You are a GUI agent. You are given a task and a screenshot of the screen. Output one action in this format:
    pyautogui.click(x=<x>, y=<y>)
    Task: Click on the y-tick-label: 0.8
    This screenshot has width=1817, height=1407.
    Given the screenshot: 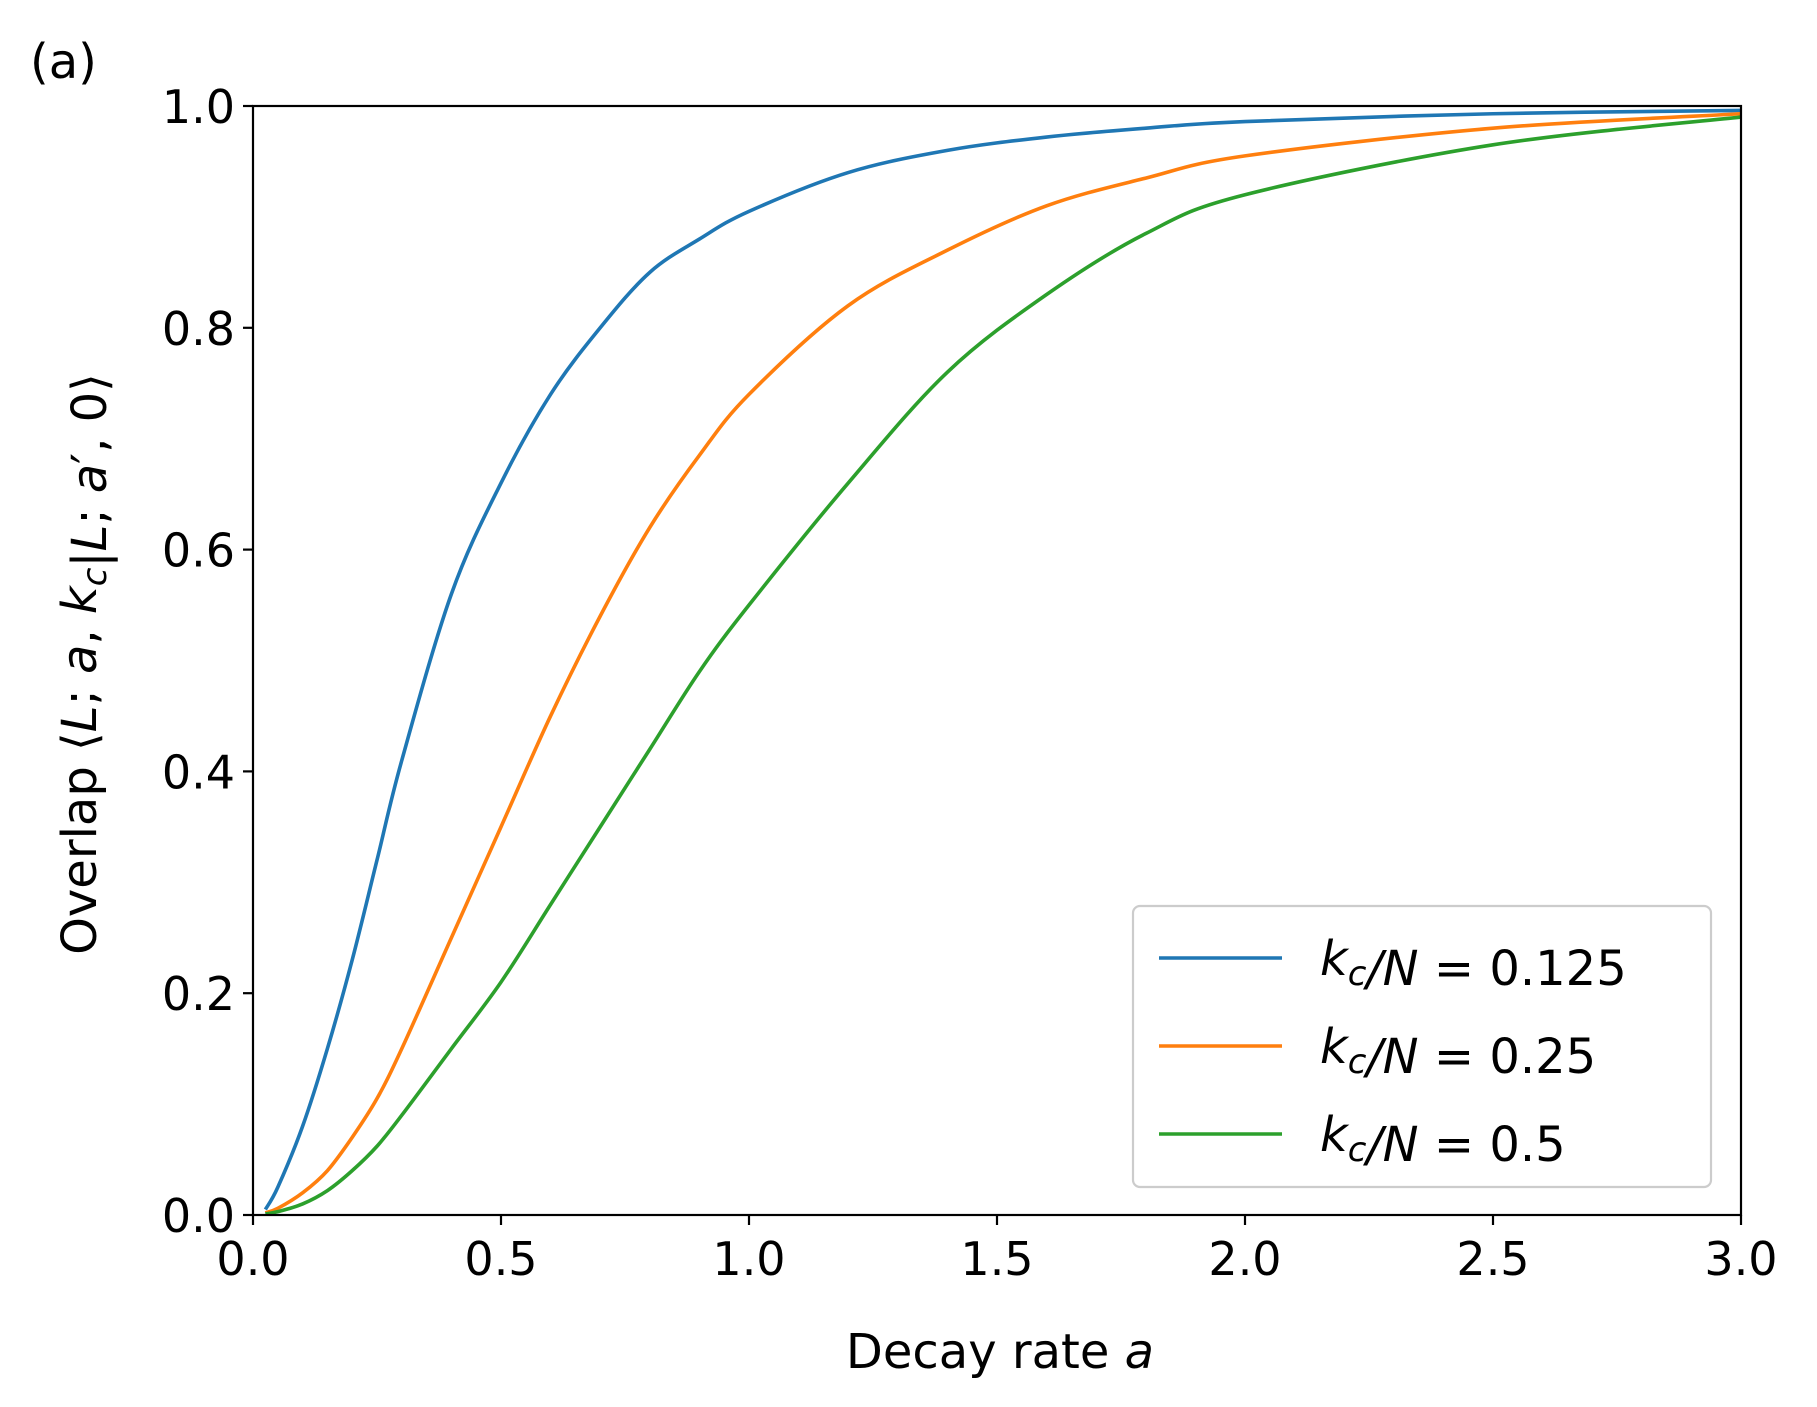 What is the action you would take?
    pyautogui.click(x=198, y=329)
    